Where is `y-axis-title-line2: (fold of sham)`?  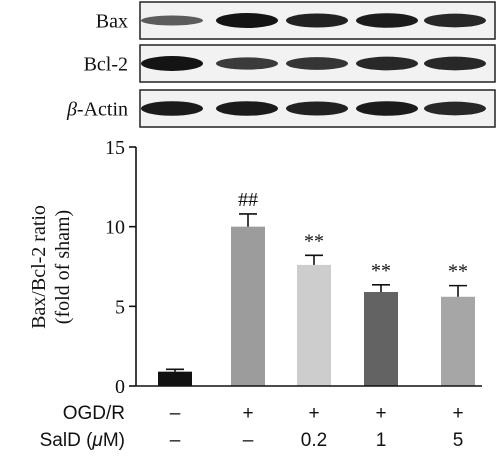
y-axis-title-line2: (fold of sham) is located at coordinates (63, 267).